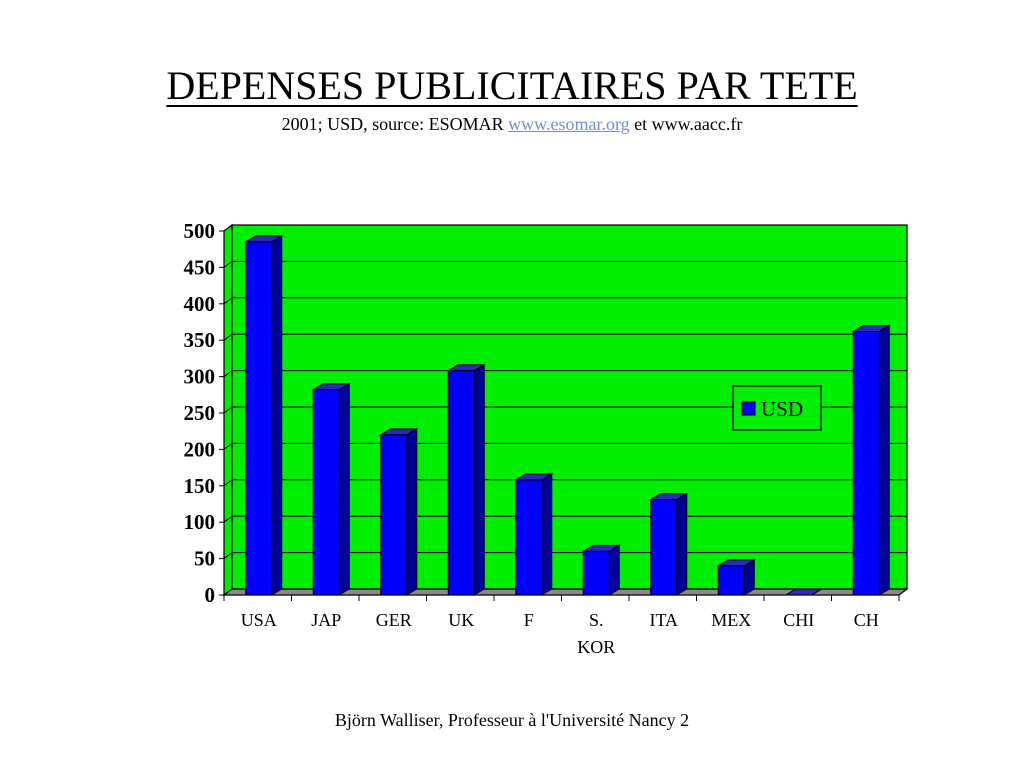 The width and height of the screenshot is (1024, 768). I want to click on slide-title: DEPENSES PUBLICITAIRES PAR TETE, so click(512, 85).